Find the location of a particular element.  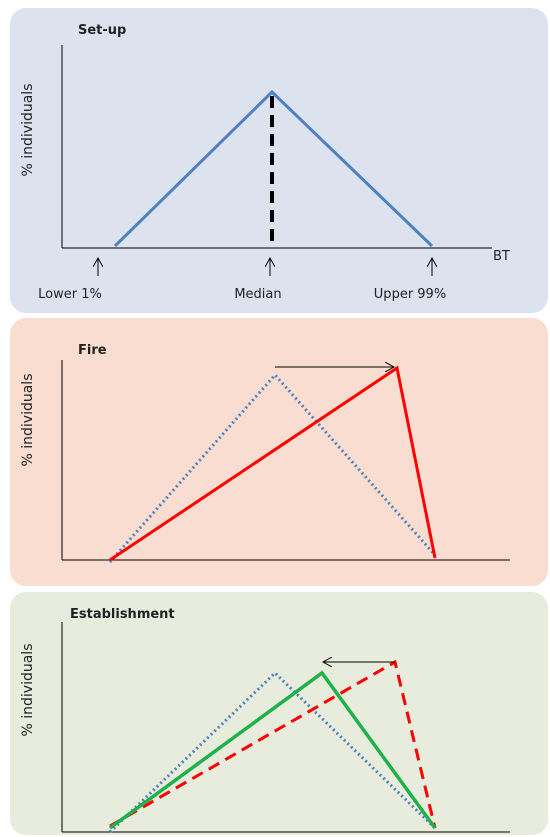

establishment-distribution is located at coordinates (272, 750).